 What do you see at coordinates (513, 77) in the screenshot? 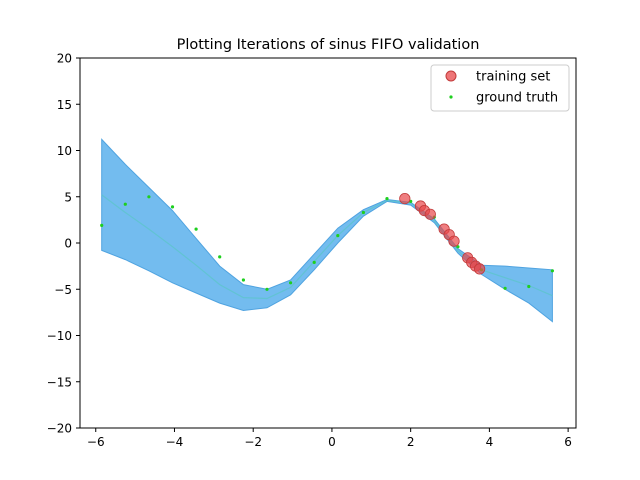
I see `legend-training-label: training set` at bounding box center [513, 77].